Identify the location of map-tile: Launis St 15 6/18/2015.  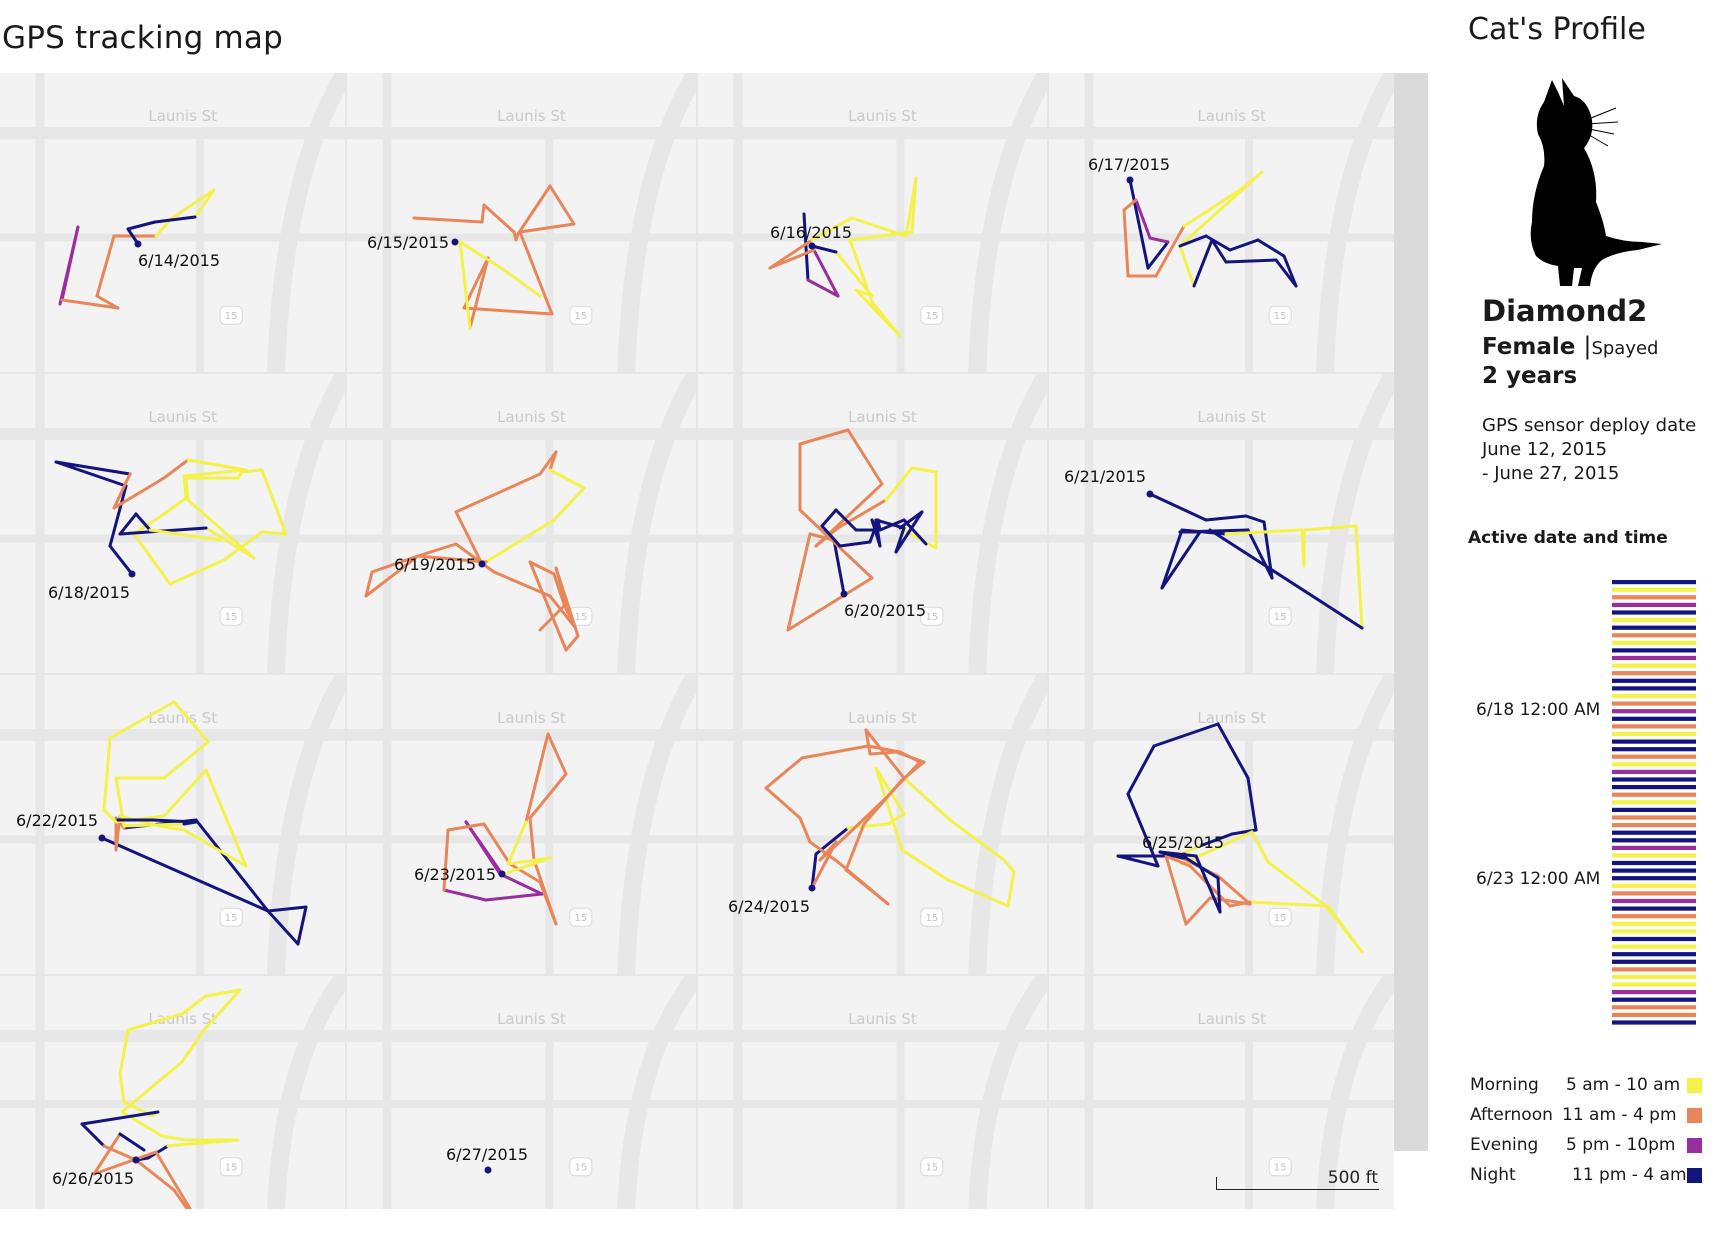
(172, 523).